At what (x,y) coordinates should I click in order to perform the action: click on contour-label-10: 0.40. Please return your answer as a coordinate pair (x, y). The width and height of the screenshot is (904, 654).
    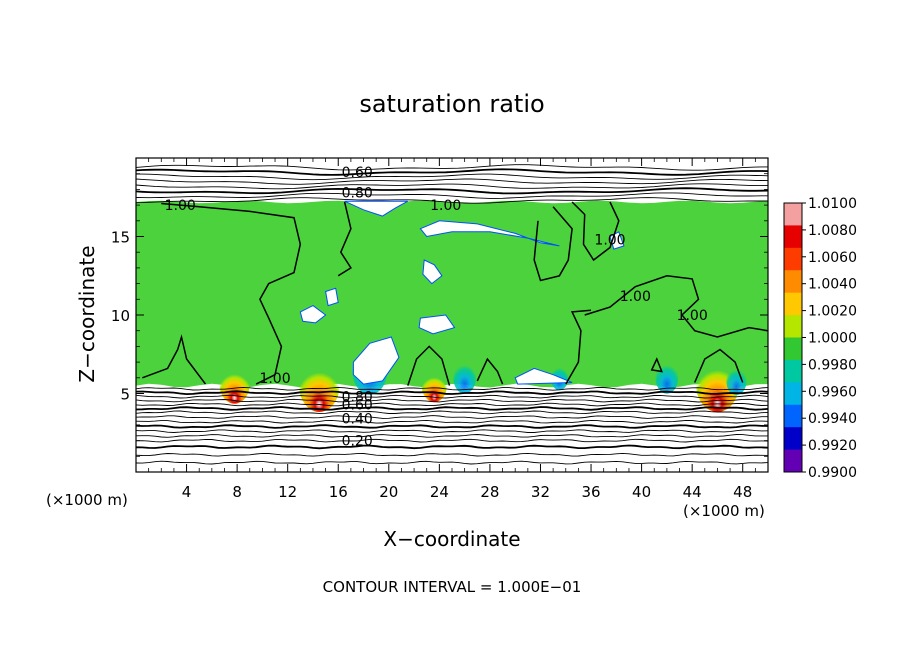
    Looking at the image, I should click on (357, 420).